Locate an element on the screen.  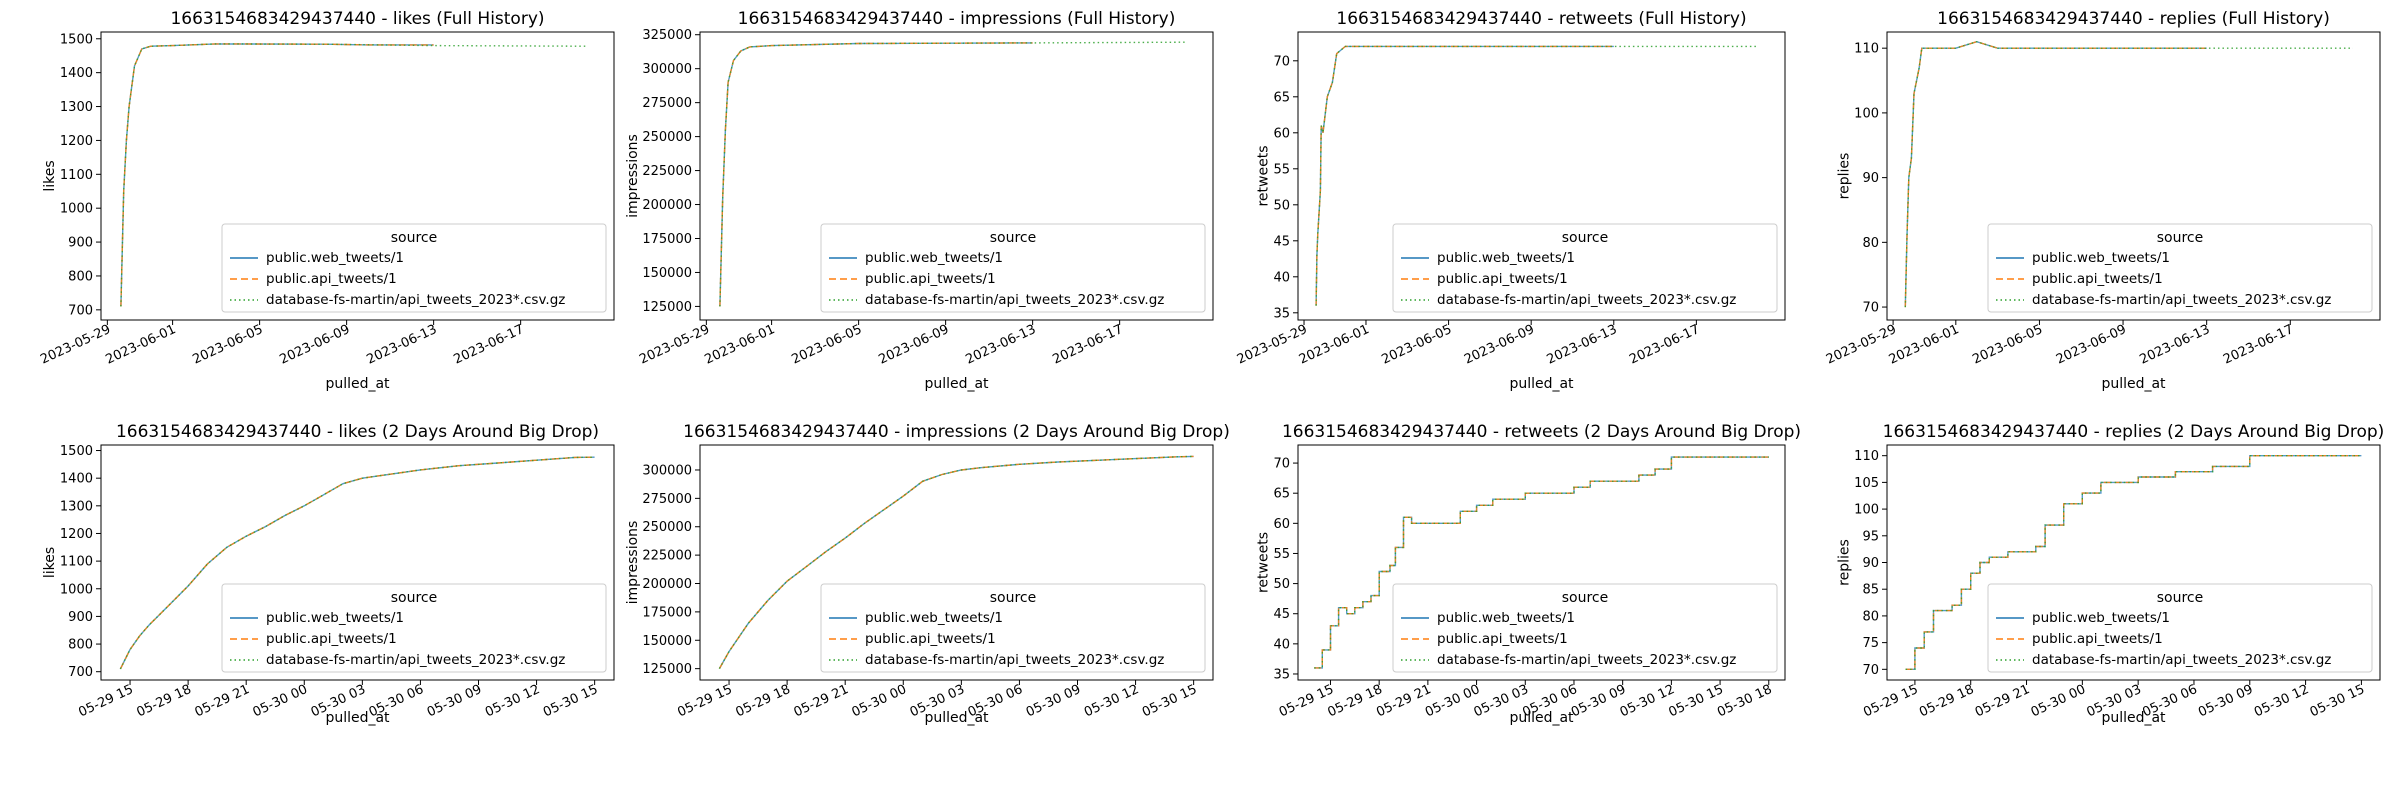
y-tick-label: 1500 is located at coordinates (76, 39).